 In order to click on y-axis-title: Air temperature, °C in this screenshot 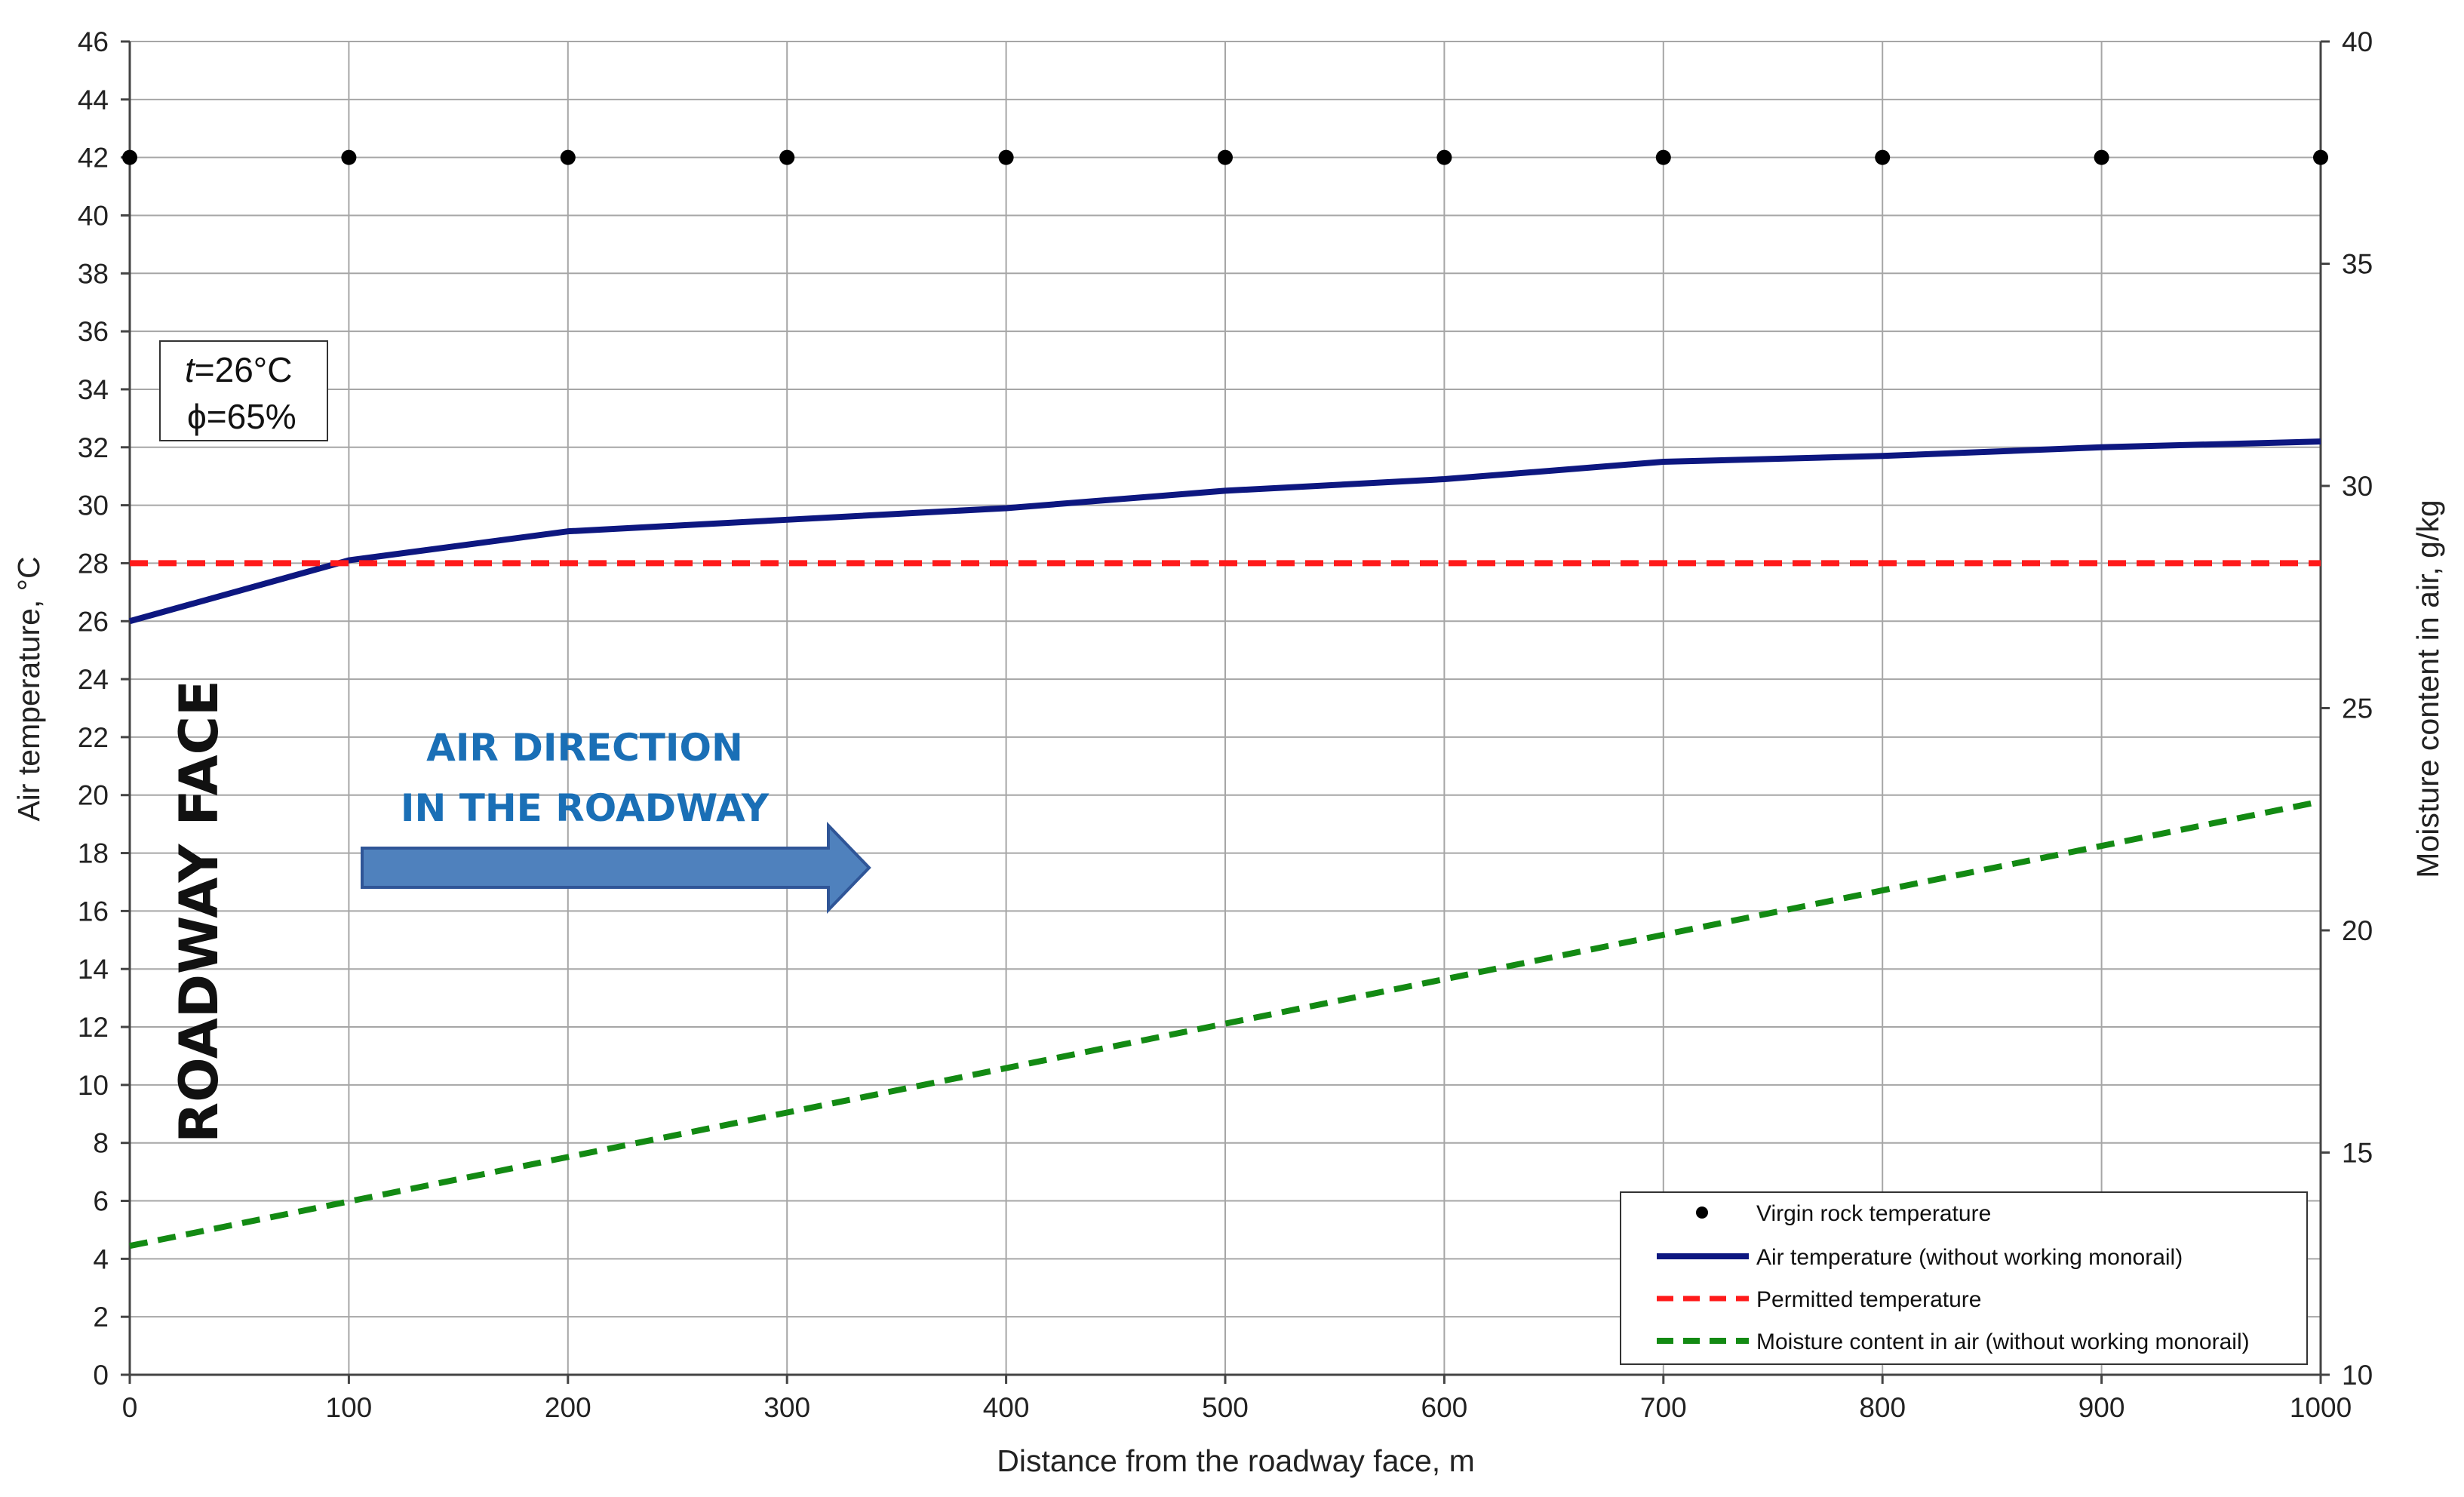, I will do `click(28, 688)`.